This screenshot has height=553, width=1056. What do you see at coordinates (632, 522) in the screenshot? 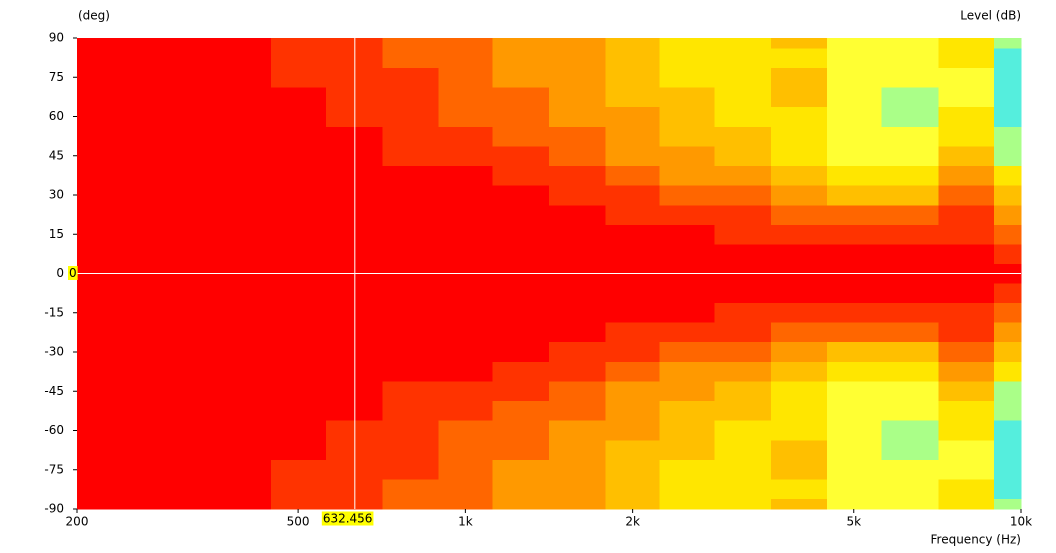
I see `x-tick-label: 2k` at bounding box center [632, 522].